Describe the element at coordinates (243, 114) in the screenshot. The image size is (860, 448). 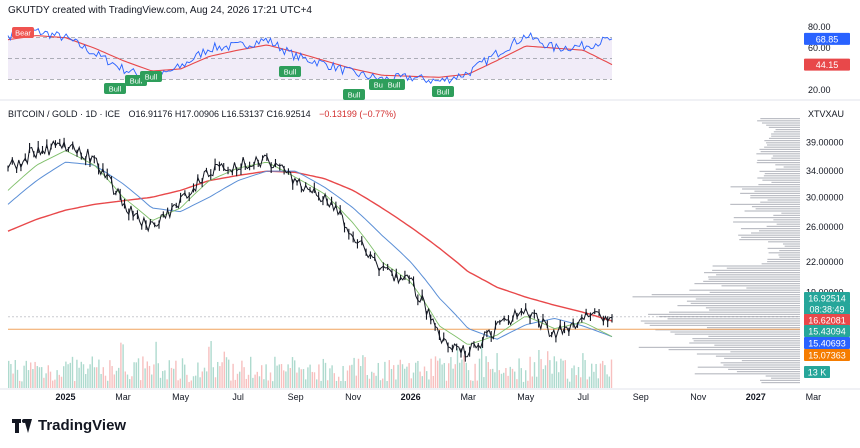
I see `ohlc-low: L16.53137` at that location.